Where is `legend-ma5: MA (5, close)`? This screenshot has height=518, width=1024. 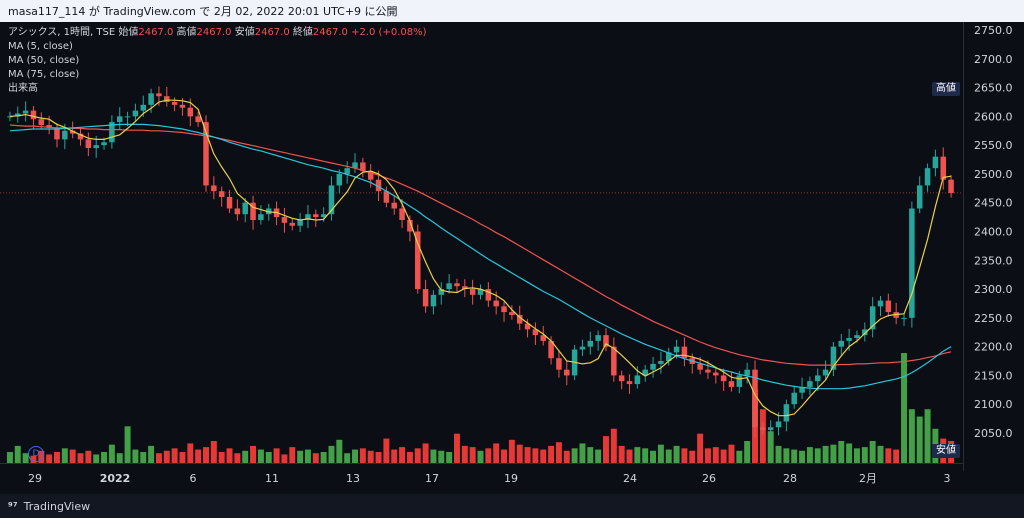 legend-ma5: MA (5, close) is located at coordinates (40, 46).